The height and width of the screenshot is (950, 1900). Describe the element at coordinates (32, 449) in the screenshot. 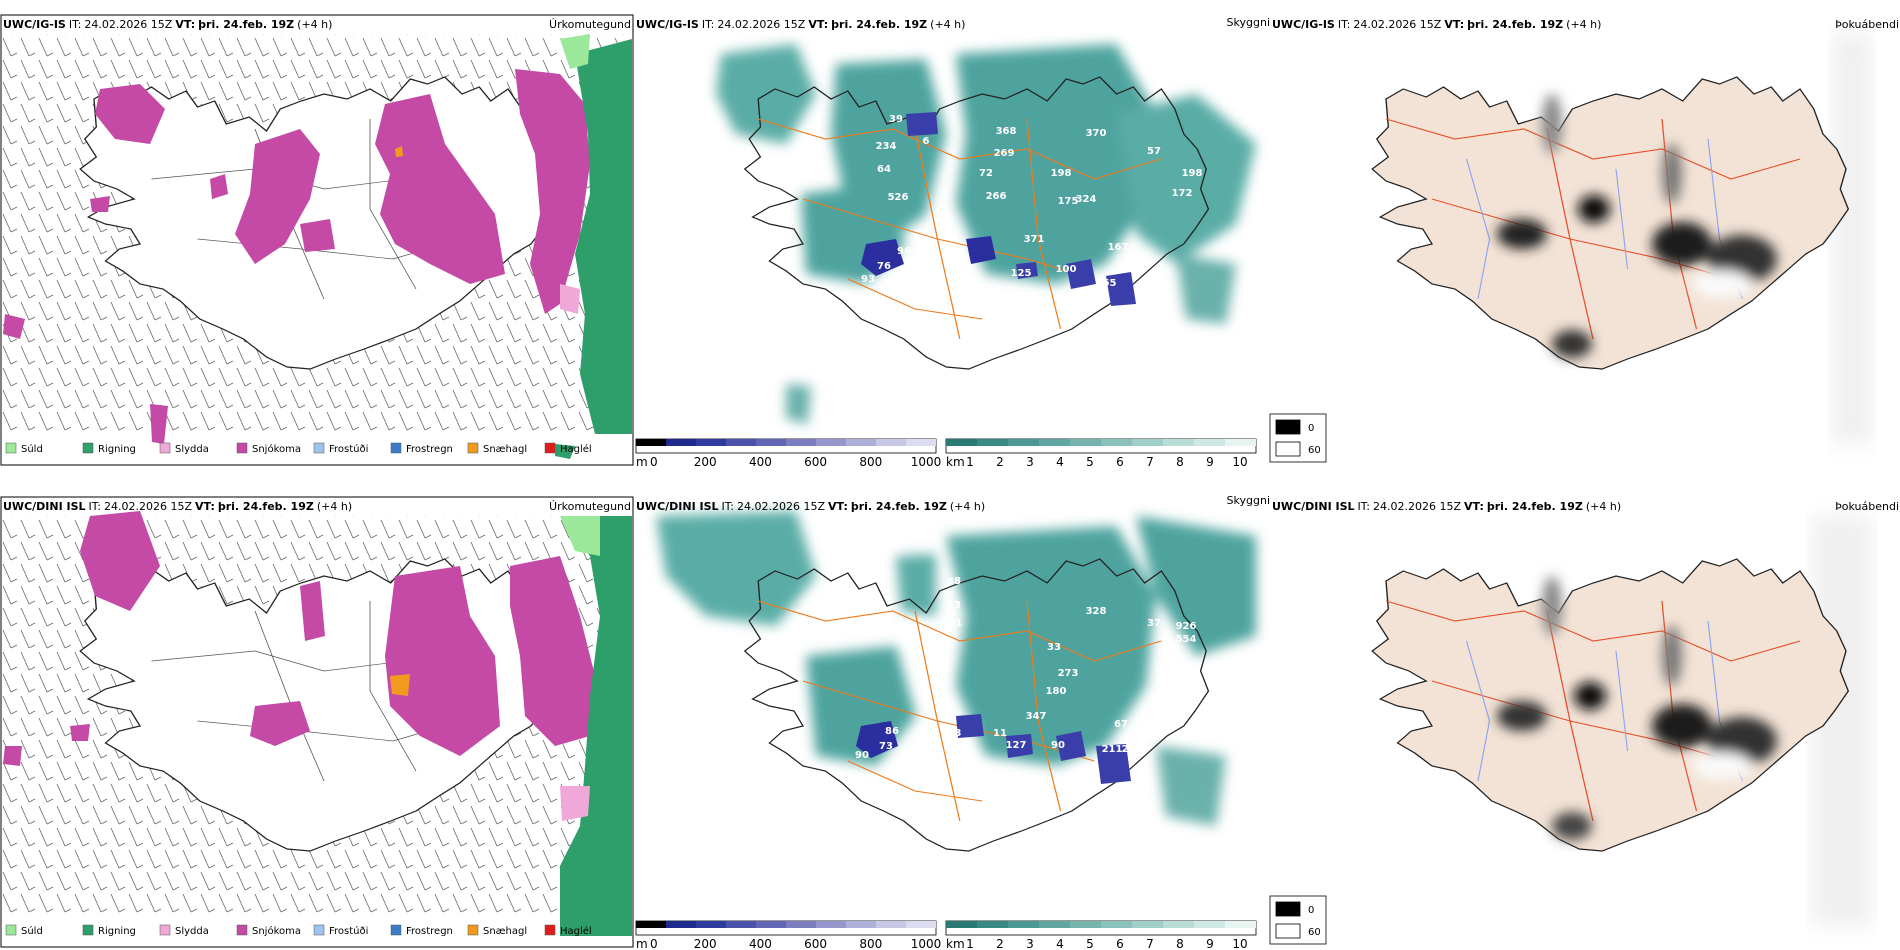

I see `legend-label: Súld` at that location.